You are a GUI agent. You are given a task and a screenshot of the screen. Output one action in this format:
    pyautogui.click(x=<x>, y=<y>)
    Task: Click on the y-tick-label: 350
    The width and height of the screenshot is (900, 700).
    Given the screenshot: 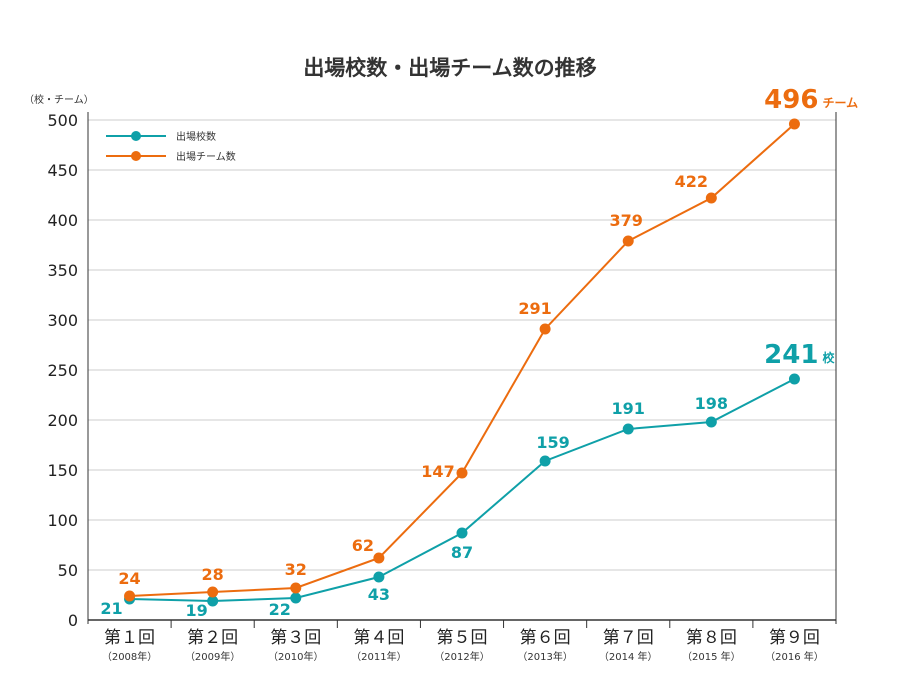 What is the action you would take?
    pyautogui.click(x=62, y=270)
    